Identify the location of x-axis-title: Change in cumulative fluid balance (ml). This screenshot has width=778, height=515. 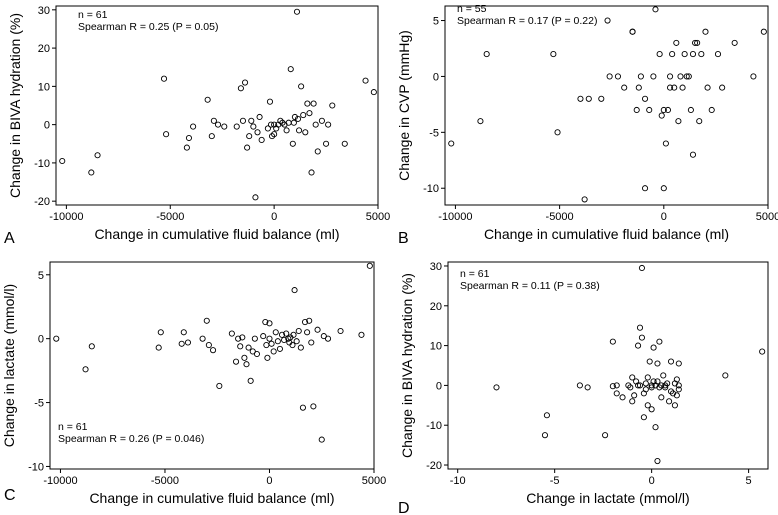
(211, 498).